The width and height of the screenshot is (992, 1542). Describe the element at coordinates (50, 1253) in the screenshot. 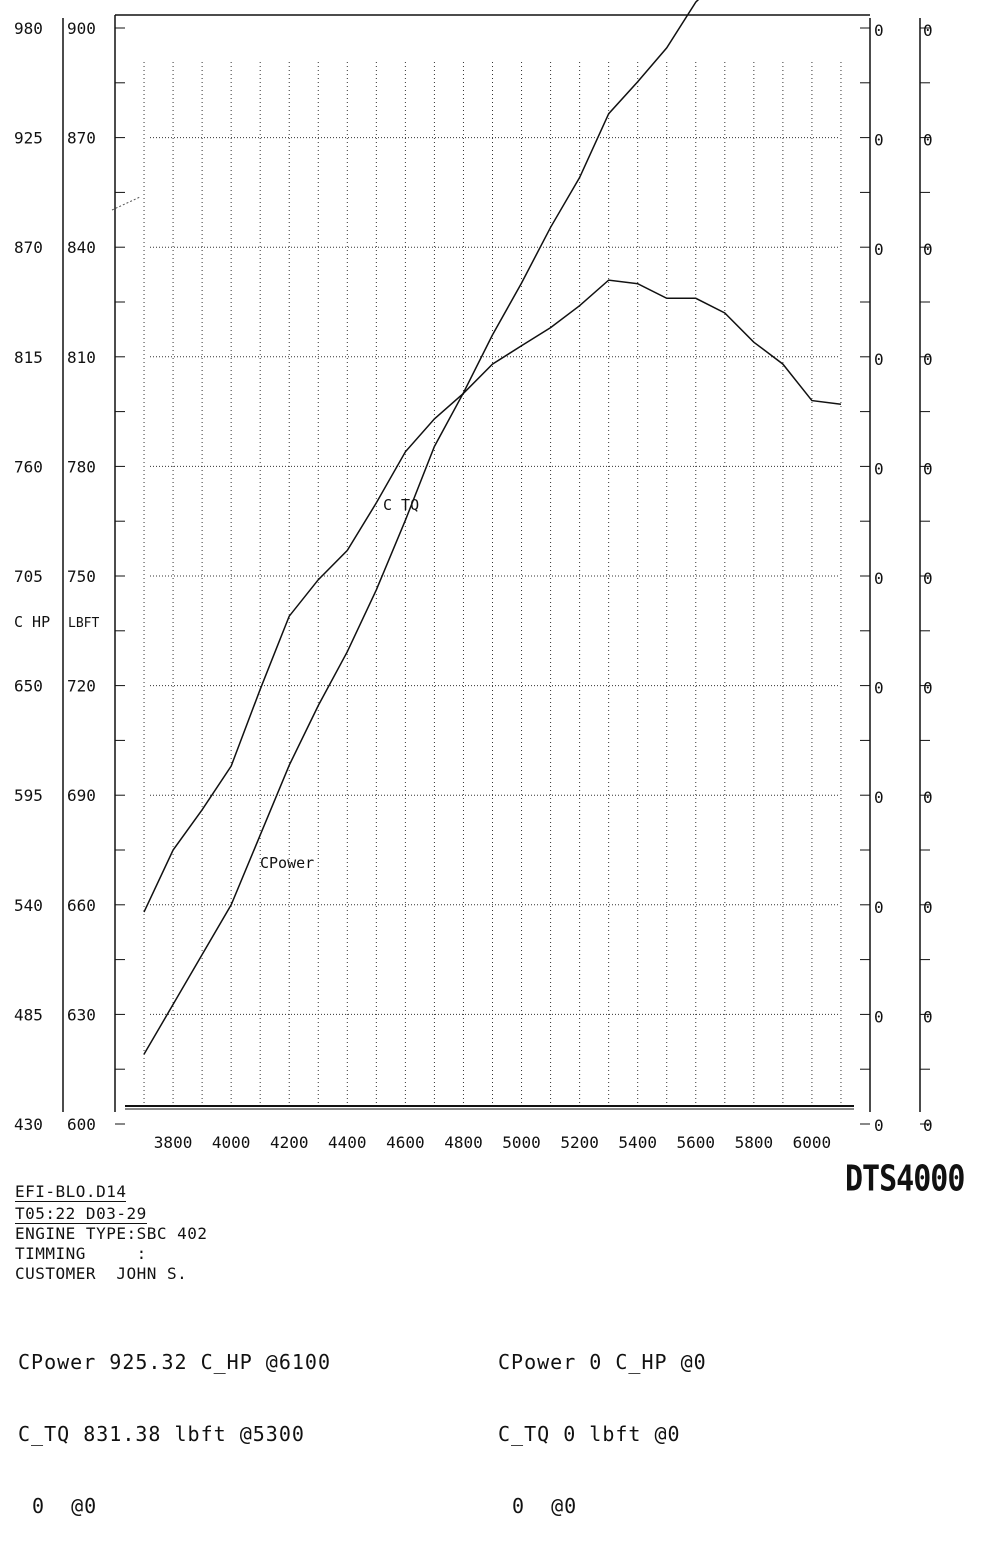

I see `timing-label: TIMMING` at that location.